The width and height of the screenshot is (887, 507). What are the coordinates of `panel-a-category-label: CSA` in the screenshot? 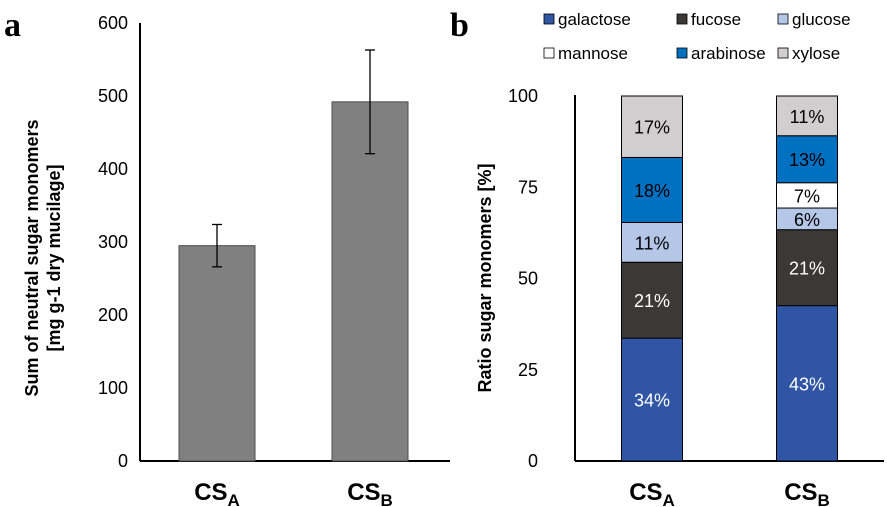 It's located at (217, 493).